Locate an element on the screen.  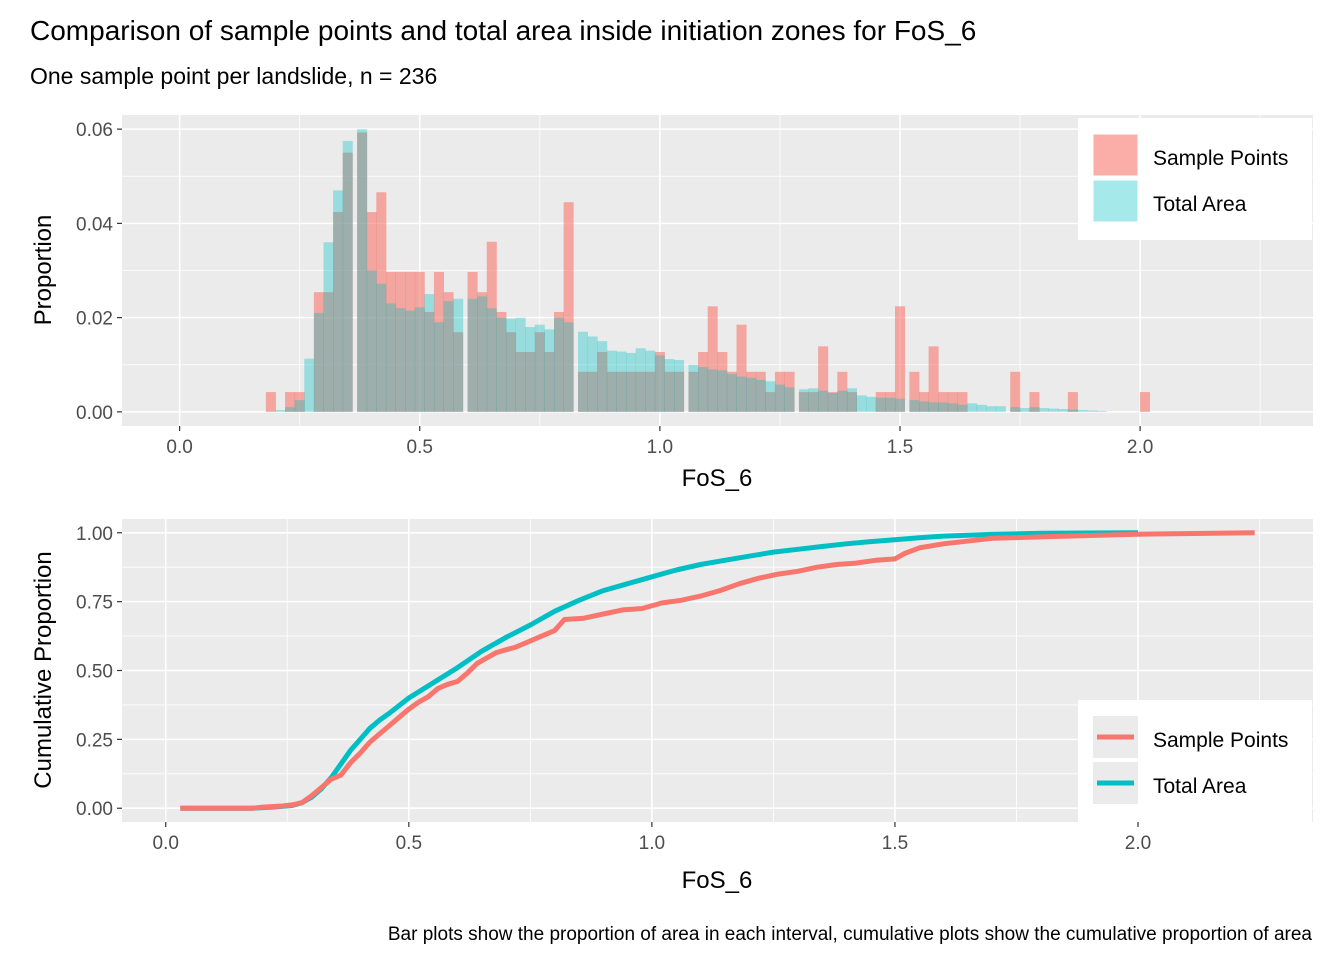
cumulative-x-tick-label: 2.0 is located at coordinates (1138, 843).